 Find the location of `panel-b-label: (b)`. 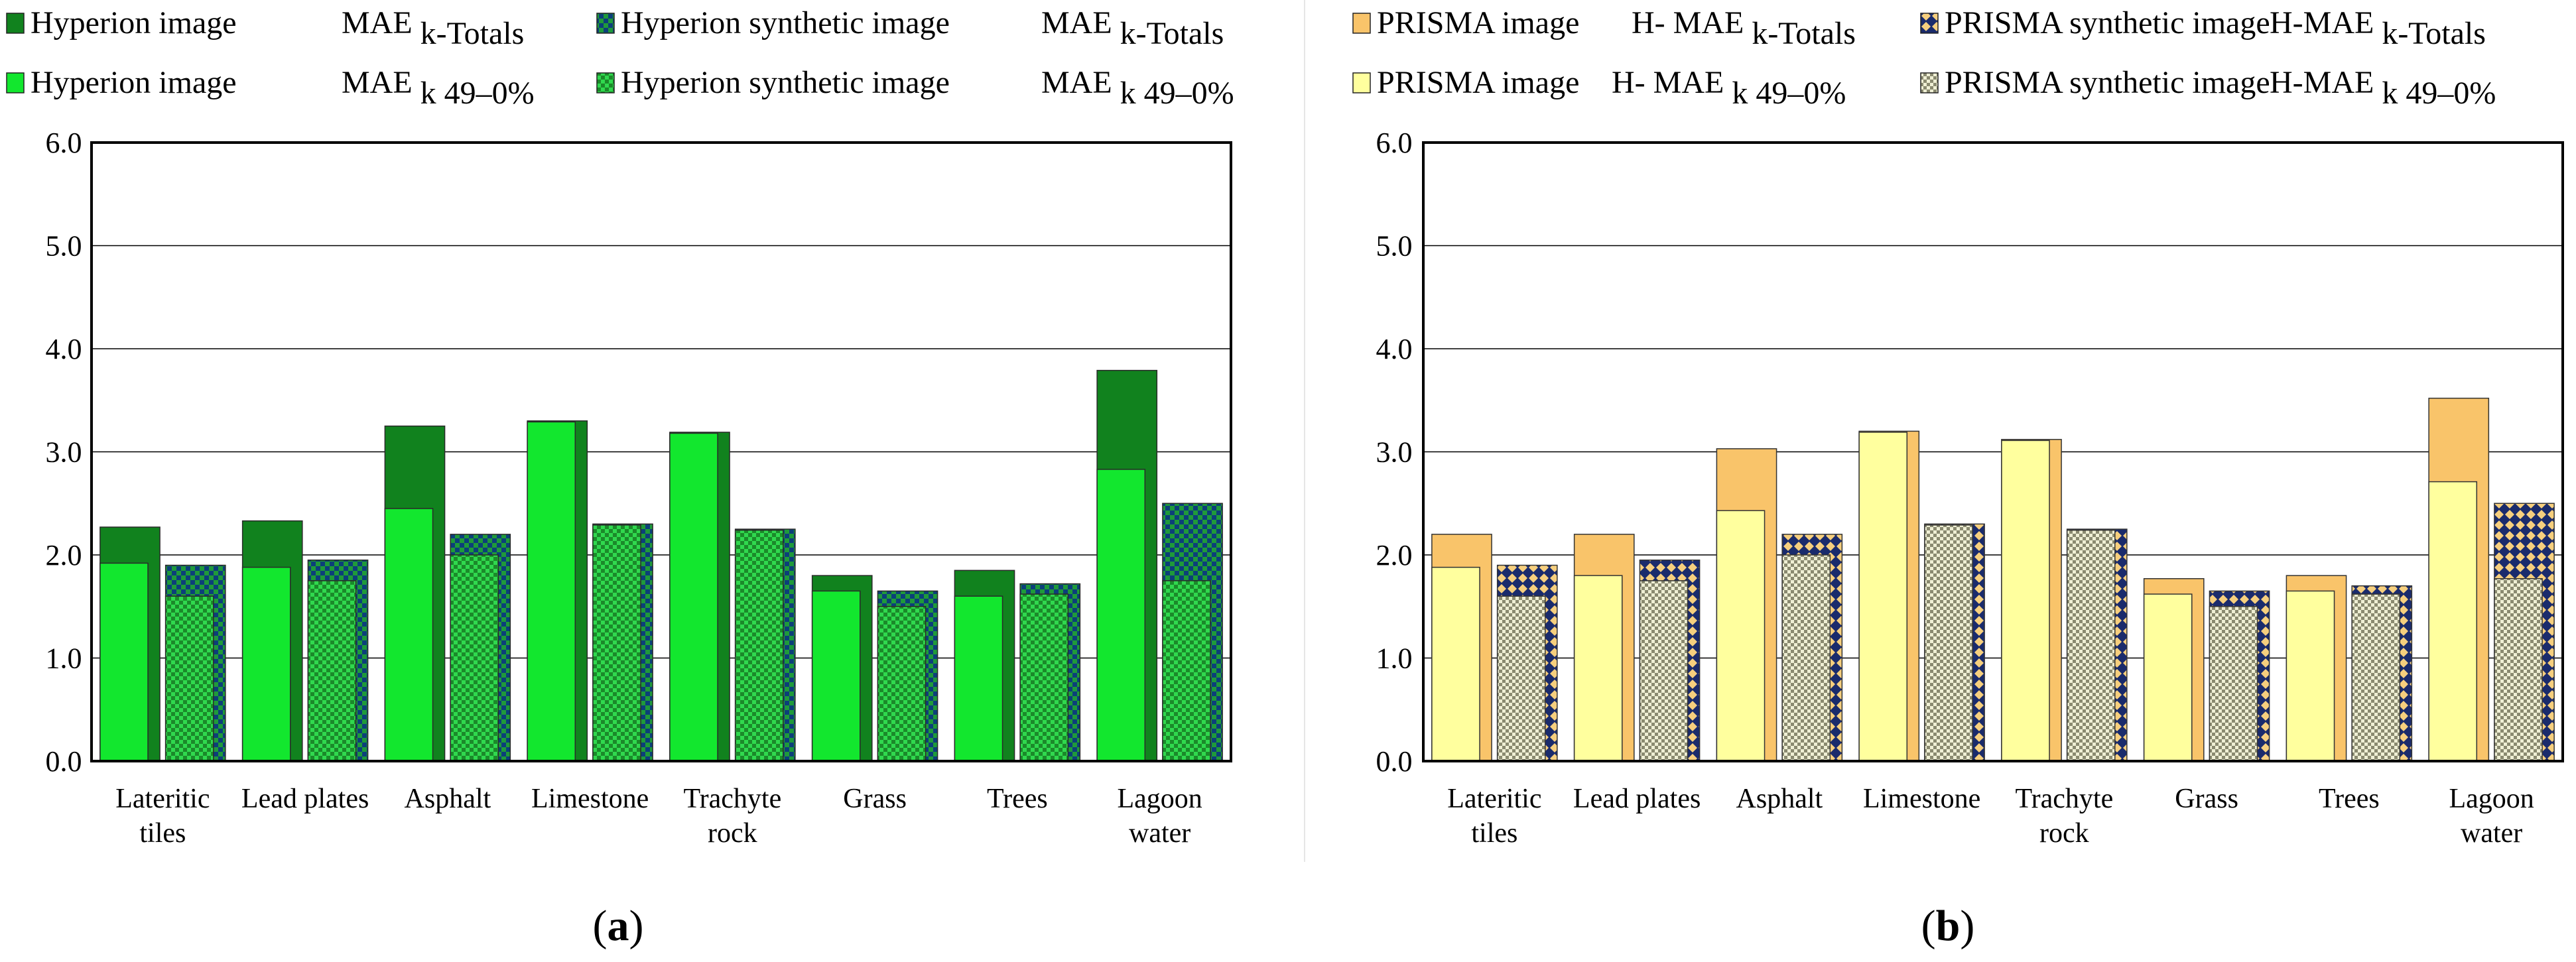

panel-b-label: (b) is located at coordinates (1948, 926).